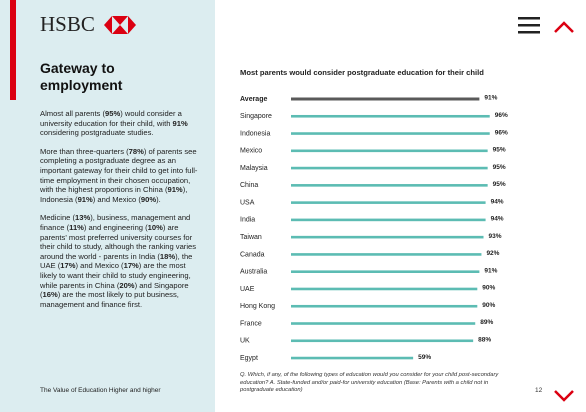 Image resolution: width=586 pixels, height=412 pixels. I want to click on text-run: ), Indonesia (, so click(114, 194).